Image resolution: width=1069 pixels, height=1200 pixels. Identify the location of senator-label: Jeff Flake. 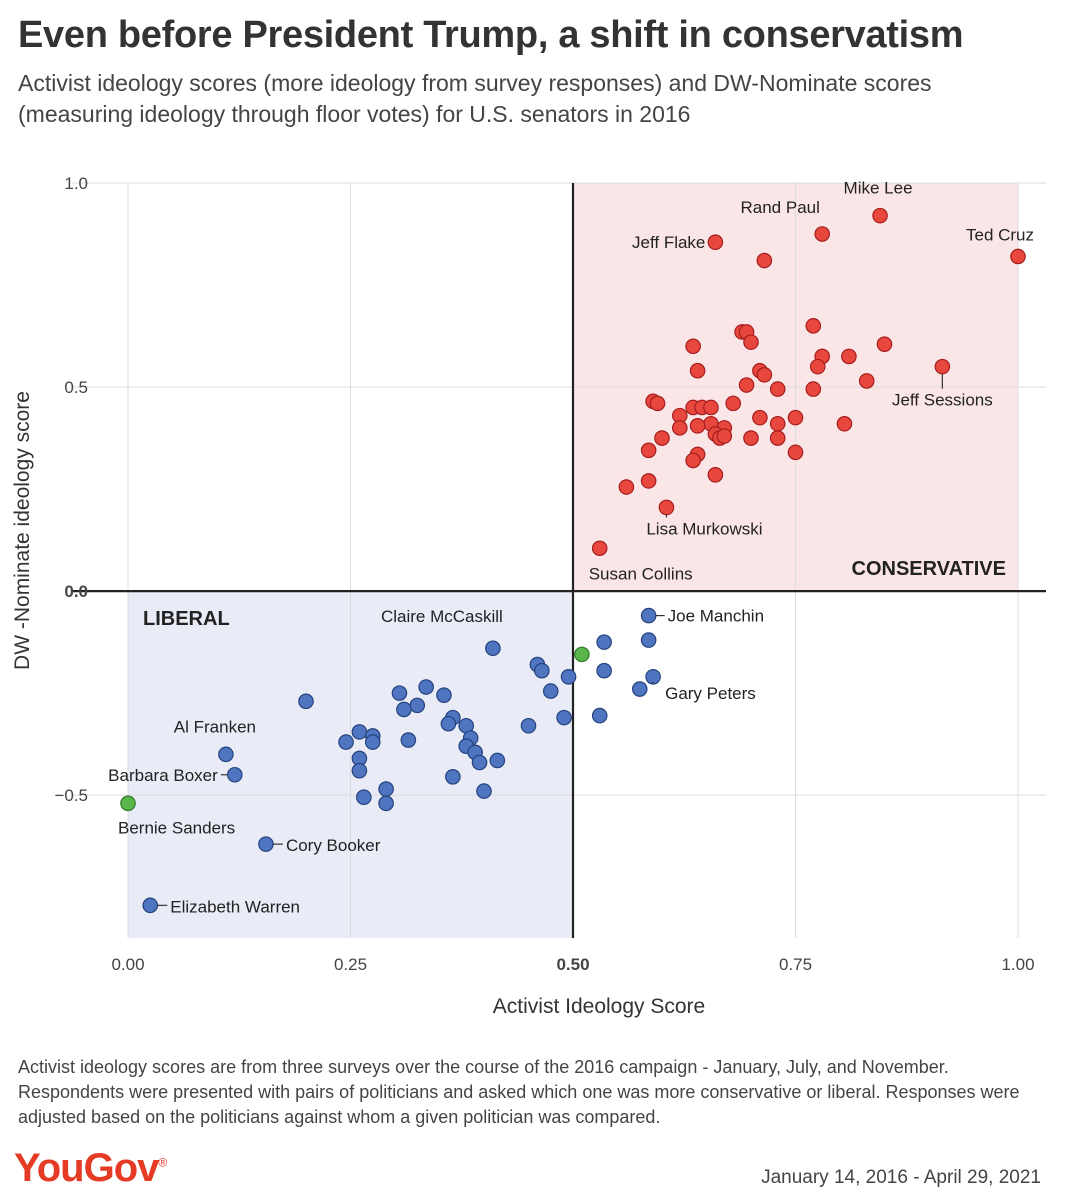
(668, 242).